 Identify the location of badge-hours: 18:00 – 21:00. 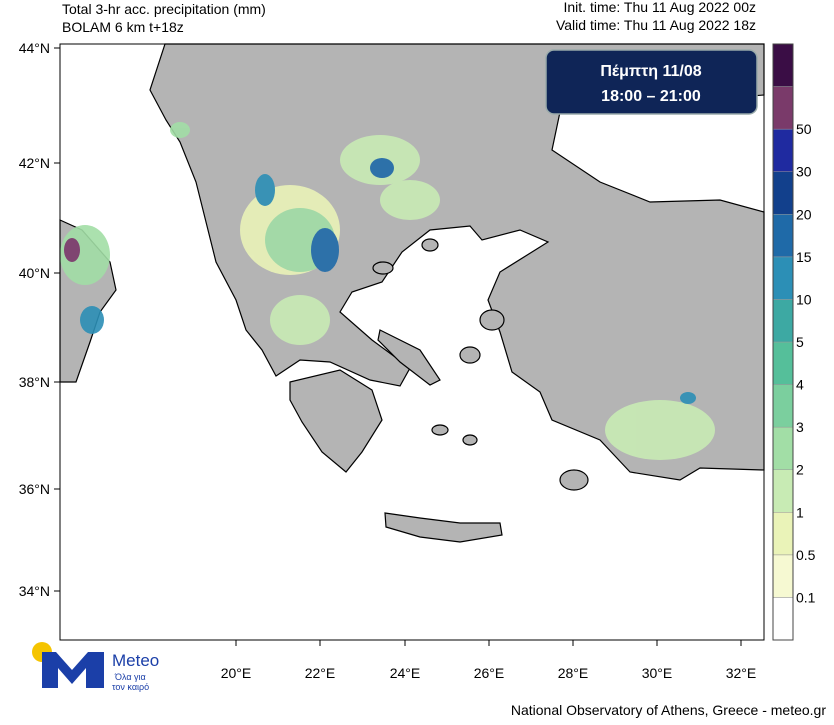
(651, 96).